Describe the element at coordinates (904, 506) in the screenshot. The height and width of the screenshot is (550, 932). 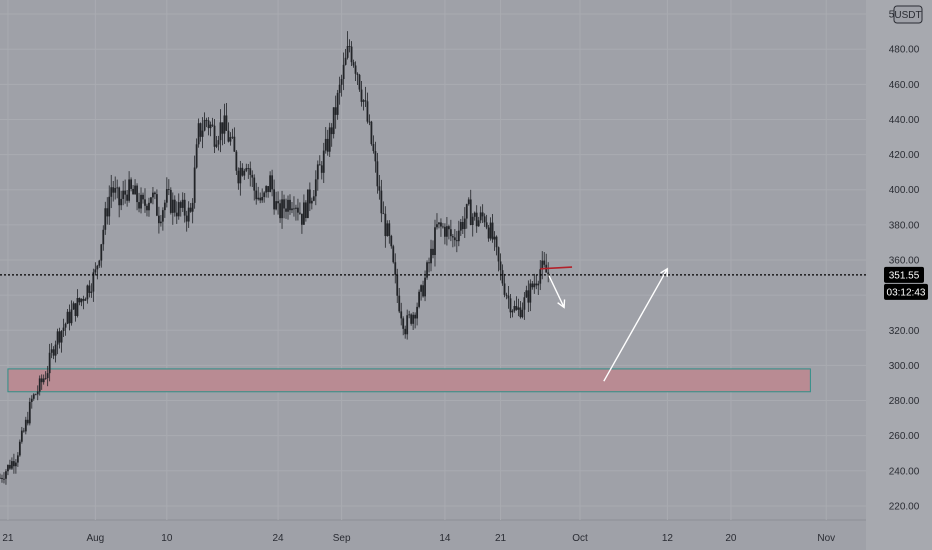
I see `price-tick-label: 220.00` at that location.